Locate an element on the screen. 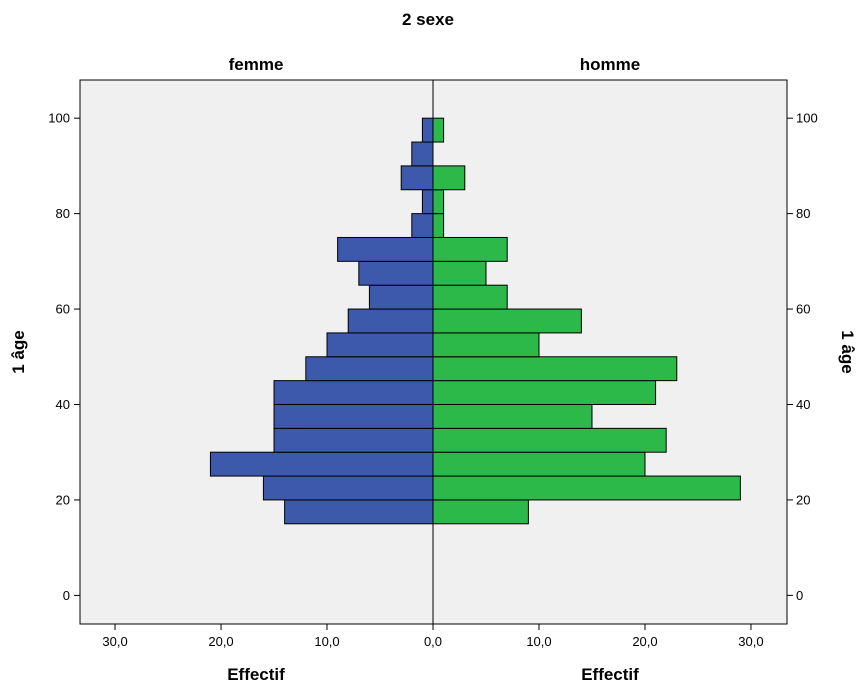 The width and height of the screenshot is (857, 686). y-tick-label-left: 20 is located at coordinates (63, 499).